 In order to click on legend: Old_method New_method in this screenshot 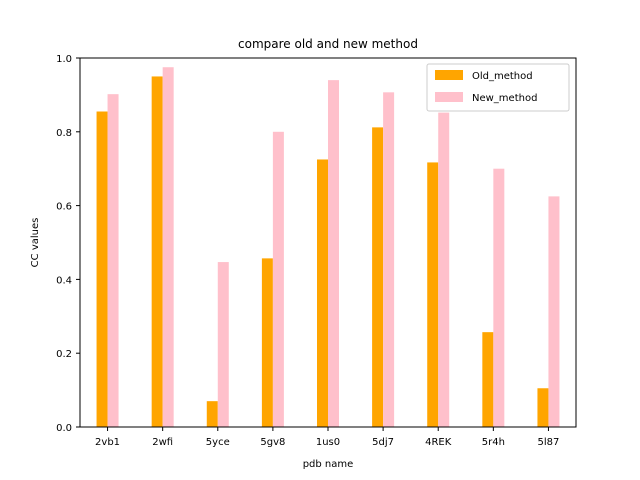, I will do `click(498, 87)`.